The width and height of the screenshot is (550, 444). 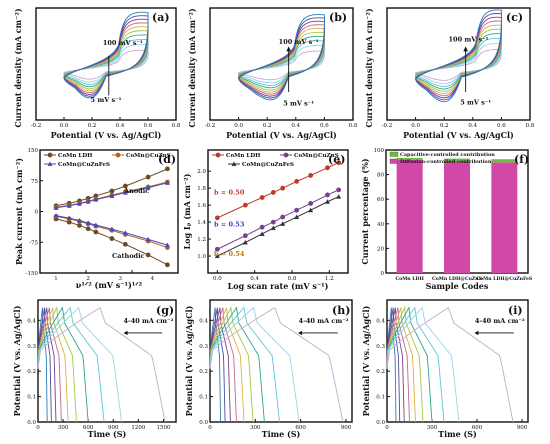 I want to click on low-scan-rate-label: 5 mV s⁻¹, so click(x=475, y=102).